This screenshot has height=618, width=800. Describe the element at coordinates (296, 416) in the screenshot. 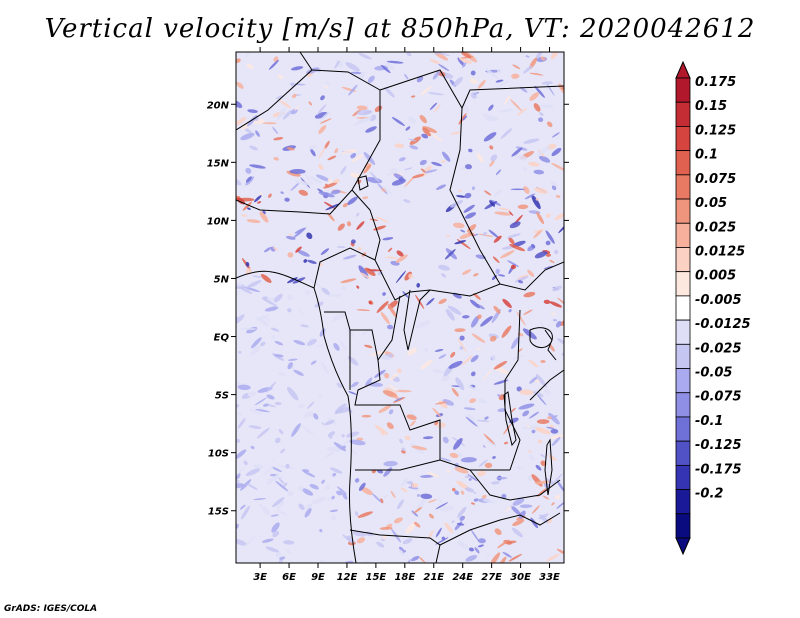

I see `coastline` at that location.